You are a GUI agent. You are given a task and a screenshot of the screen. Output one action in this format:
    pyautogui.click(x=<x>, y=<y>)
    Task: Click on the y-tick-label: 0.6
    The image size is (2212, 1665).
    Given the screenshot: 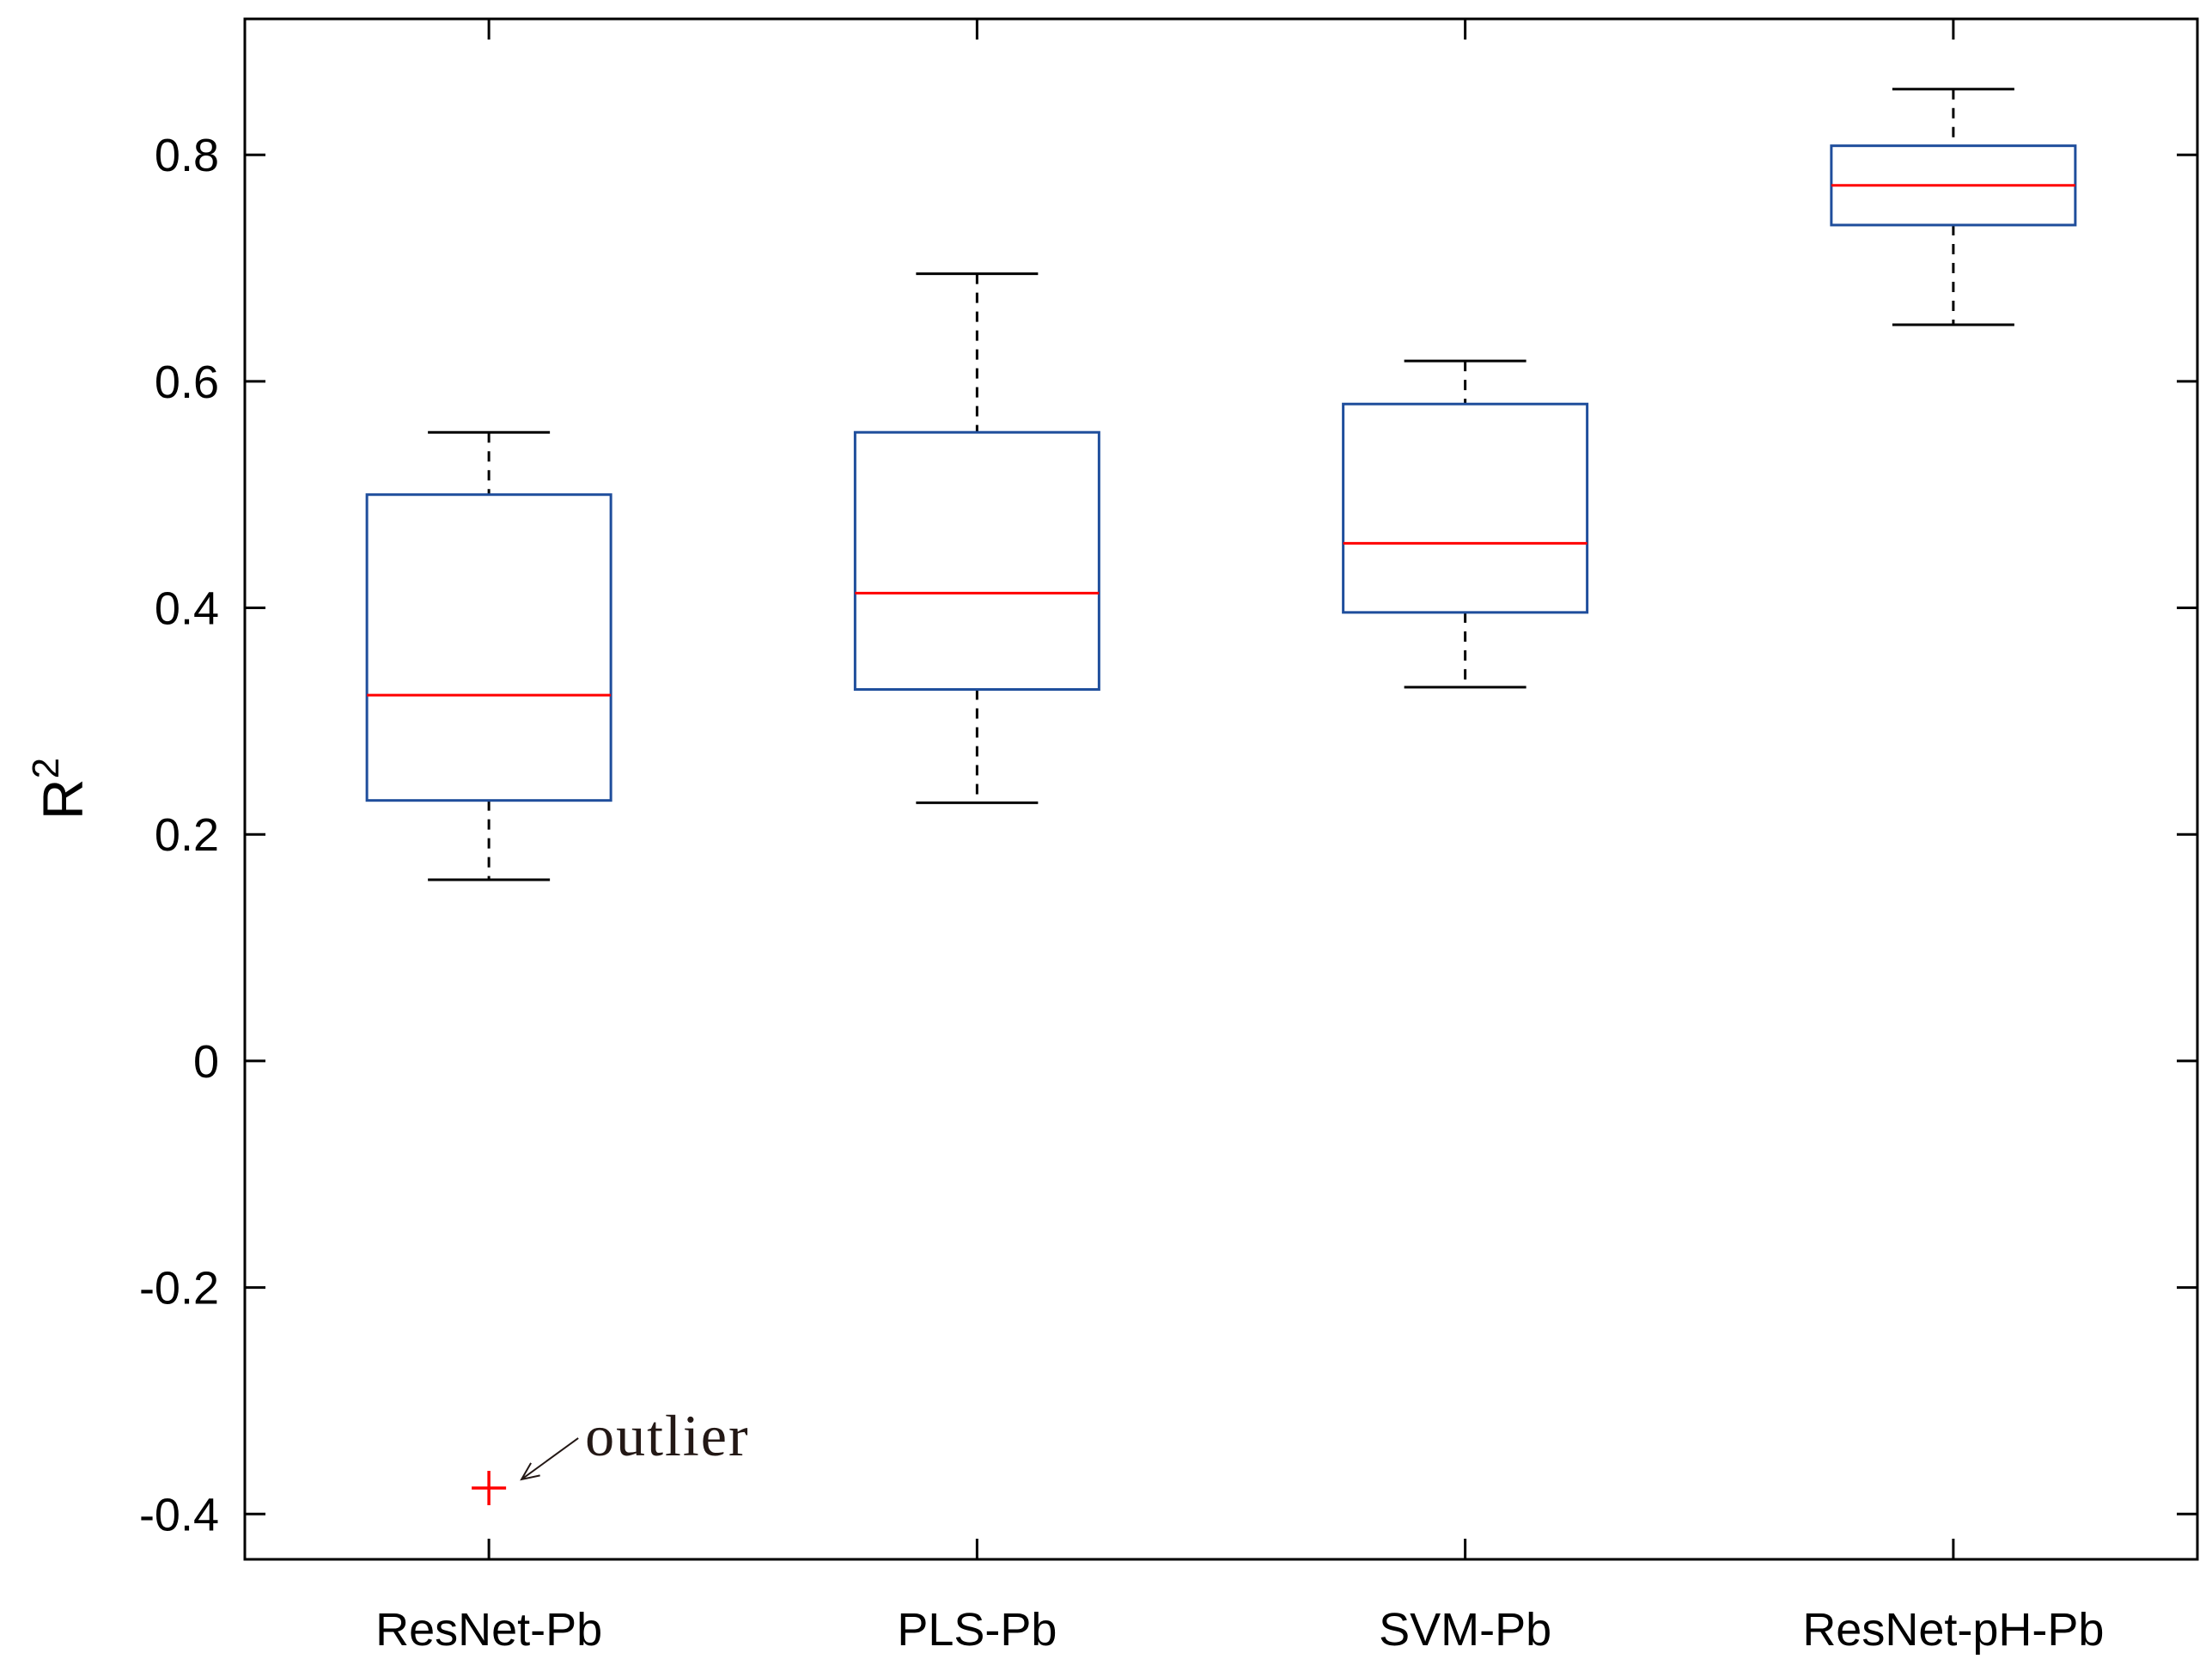 What is the action you would take?
    pyautogui.click(x=187, y=383)
    